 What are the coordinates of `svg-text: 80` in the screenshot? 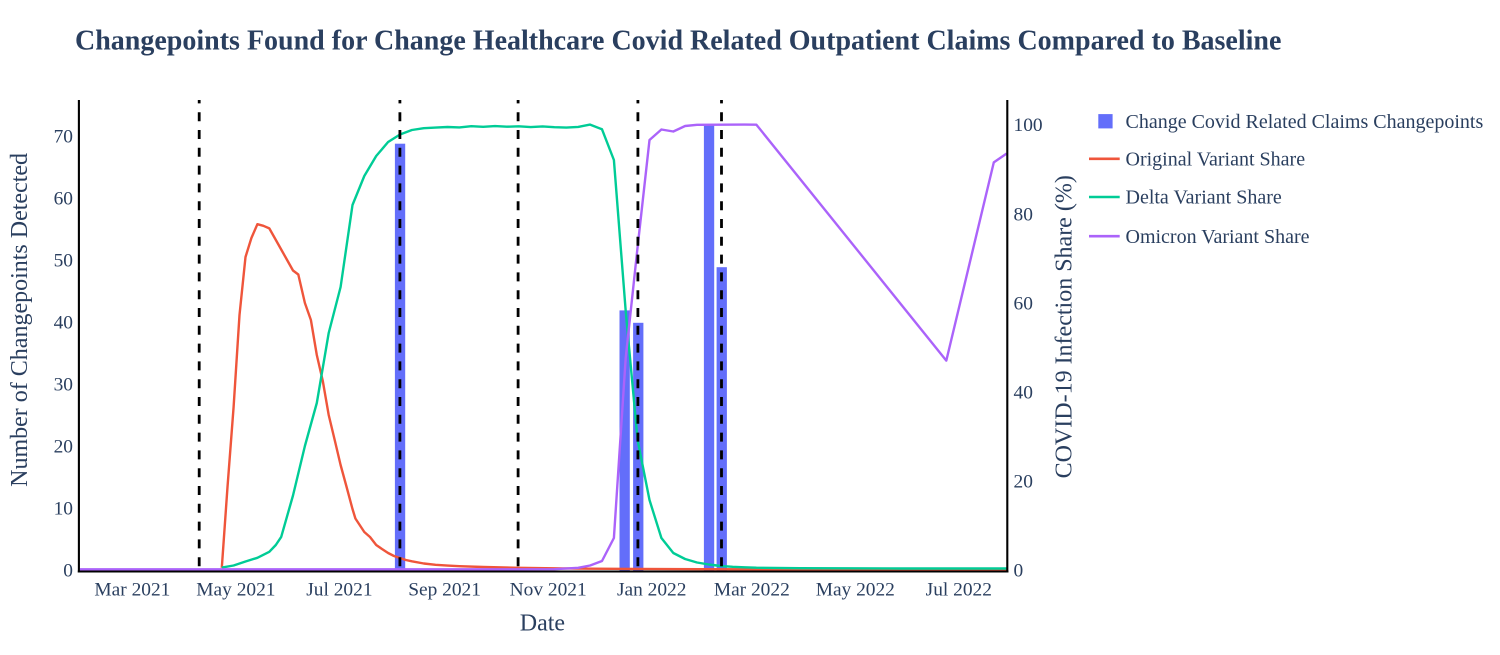 It's located at (1023, 214).